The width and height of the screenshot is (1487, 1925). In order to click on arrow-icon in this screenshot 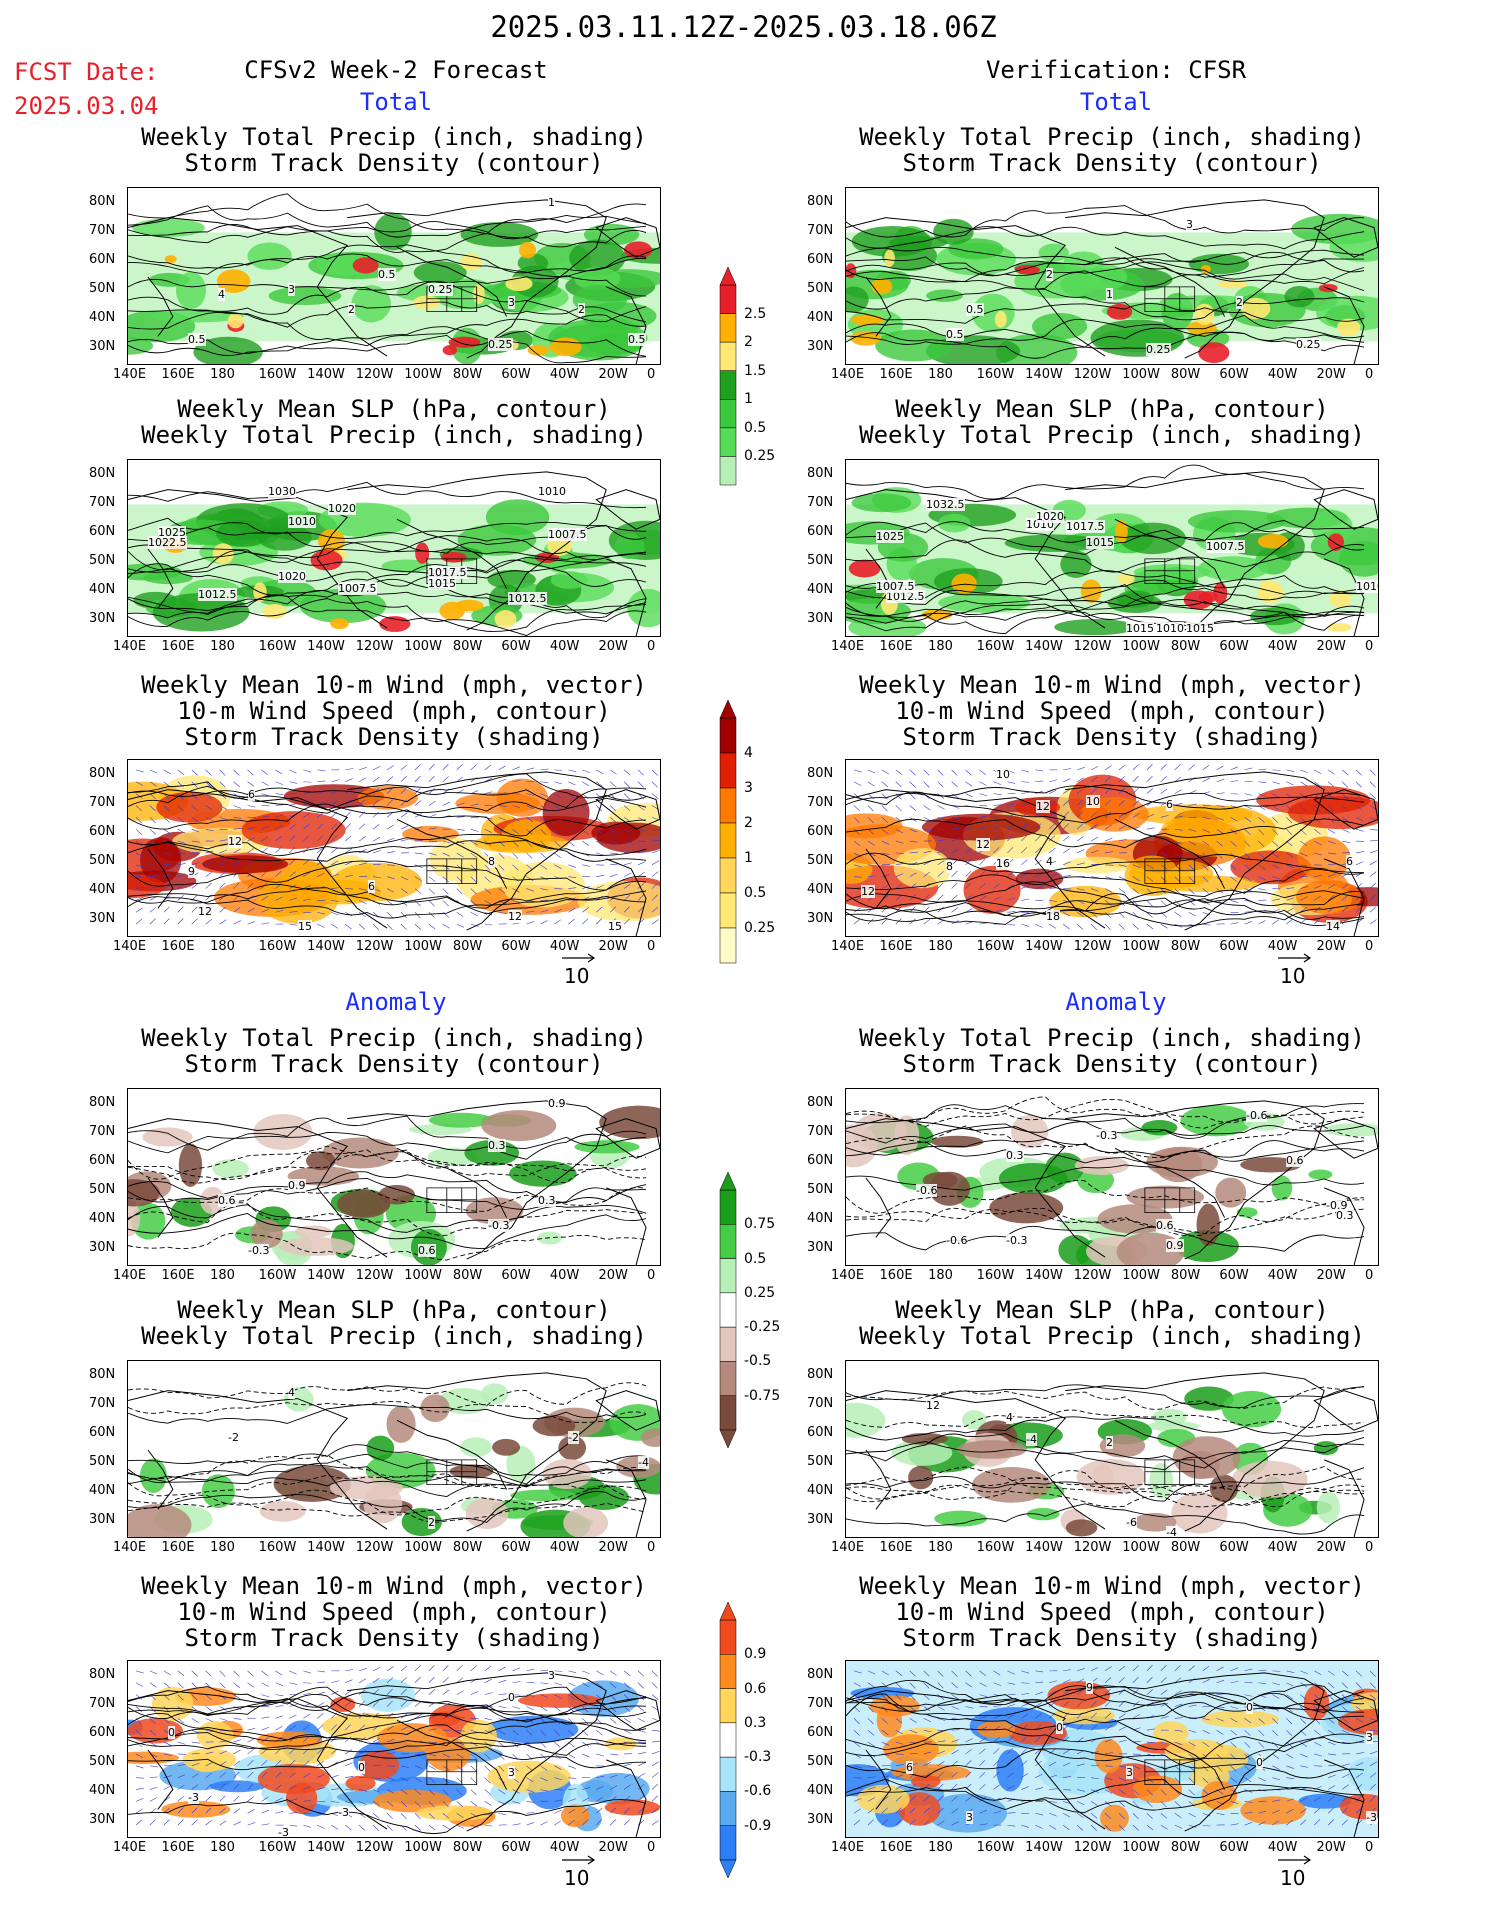, I will do `click(1295, 958)`.